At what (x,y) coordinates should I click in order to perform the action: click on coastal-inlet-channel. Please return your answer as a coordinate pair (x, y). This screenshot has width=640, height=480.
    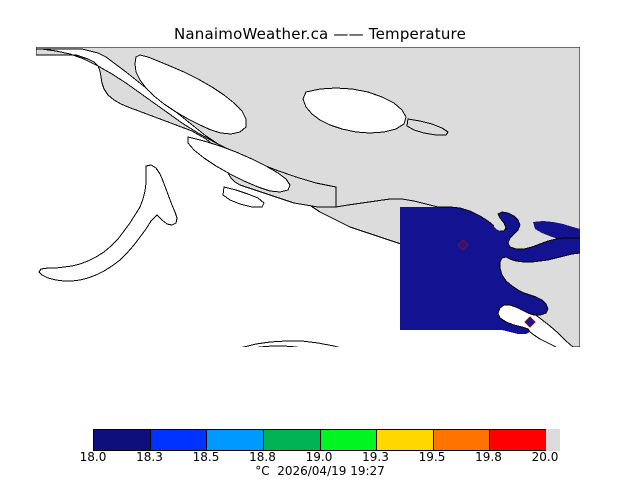
    Looking at the image, I should click on (239, 164).